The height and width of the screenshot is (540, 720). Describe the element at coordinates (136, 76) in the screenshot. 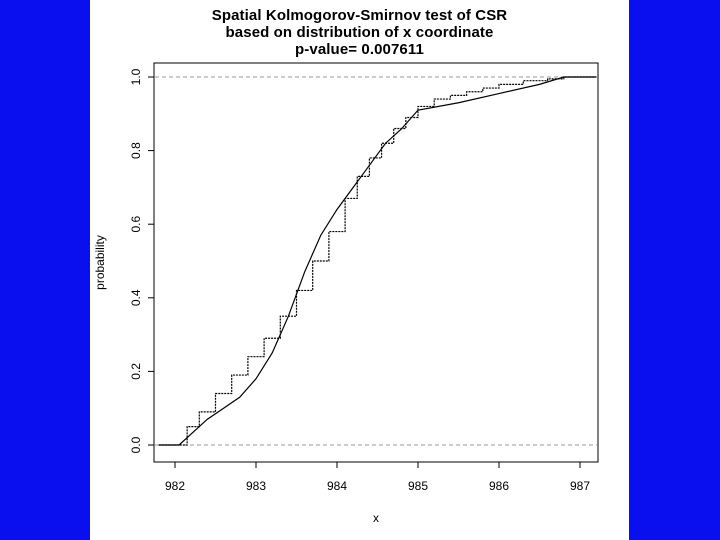

I see `y-tick-label: 1.0` at that location.